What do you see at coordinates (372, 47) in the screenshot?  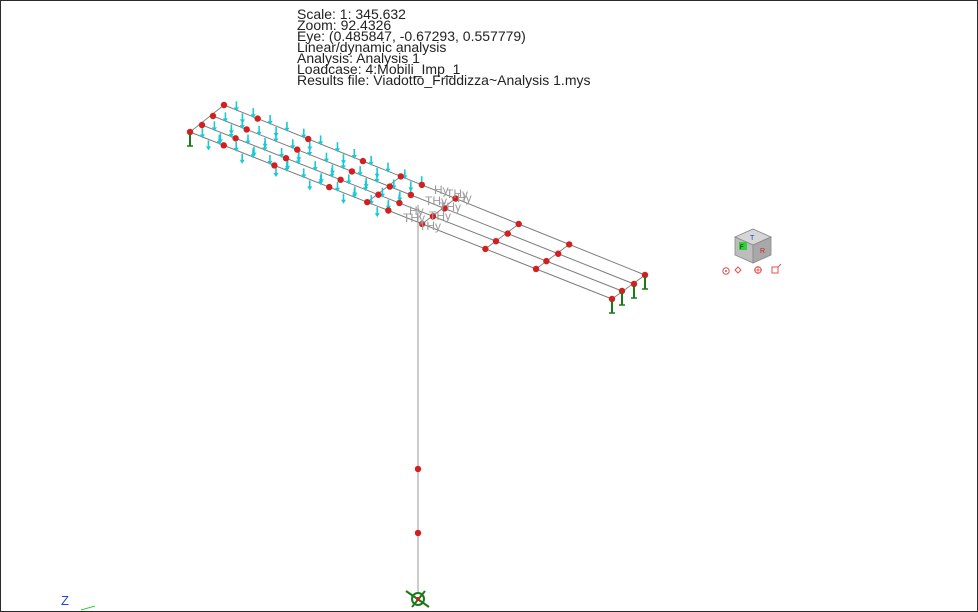 I see `analysis-type: Linear/dynamic analysis` at bounding box center [372, 47].